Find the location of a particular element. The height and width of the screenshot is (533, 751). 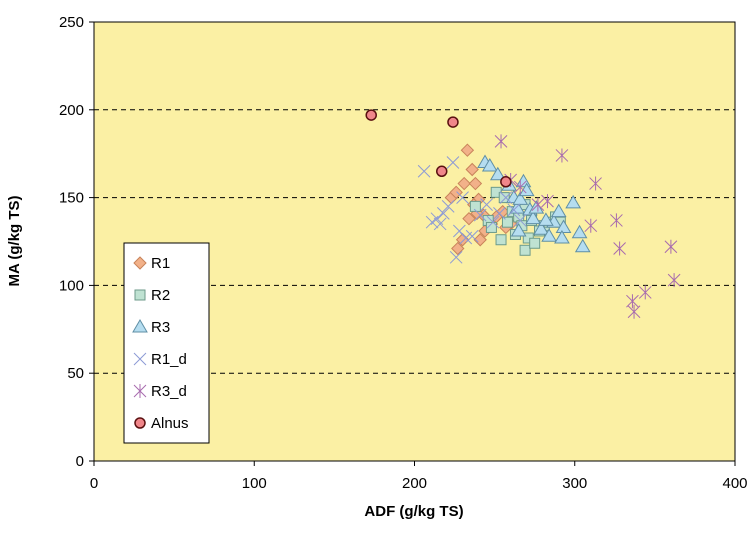

legend-marker-alnus is located at coordinates (140, 423).